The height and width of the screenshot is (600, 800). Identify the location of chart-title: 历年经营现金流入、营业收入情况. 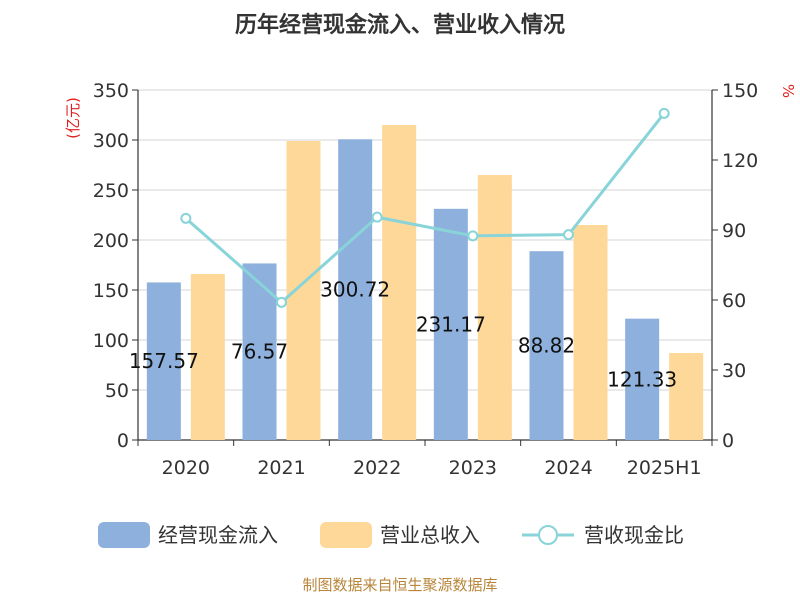
(400, 25).